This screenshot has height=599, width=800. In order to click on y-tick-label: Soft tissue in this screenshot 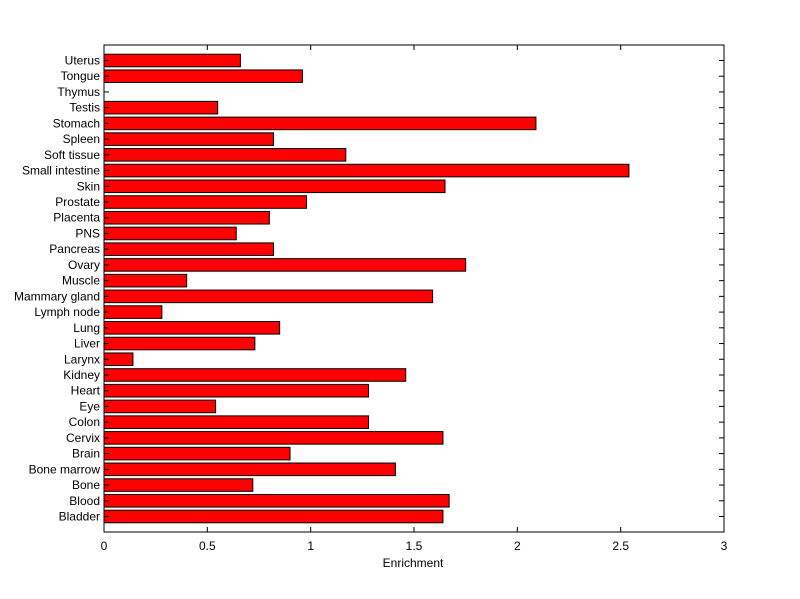, I will do `click(72, 155)`.